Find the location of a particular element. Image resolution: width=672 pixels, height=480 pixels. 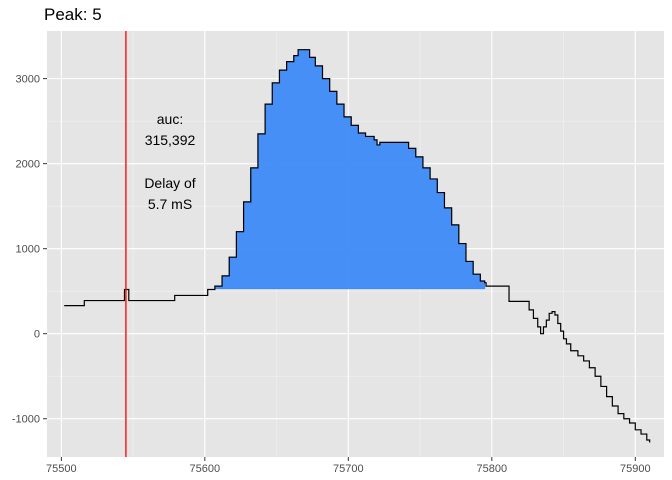

auc-value: 315,392 is located at coordinates (170, 140).